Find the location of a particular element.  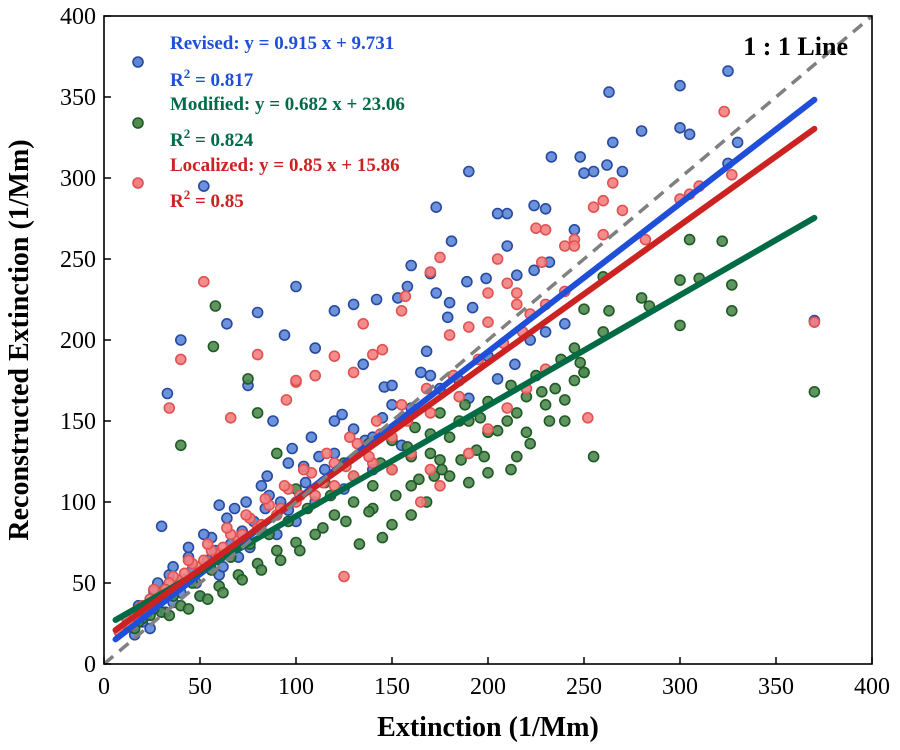

x-tick-label: 200 is located at coordinates (488, 687).